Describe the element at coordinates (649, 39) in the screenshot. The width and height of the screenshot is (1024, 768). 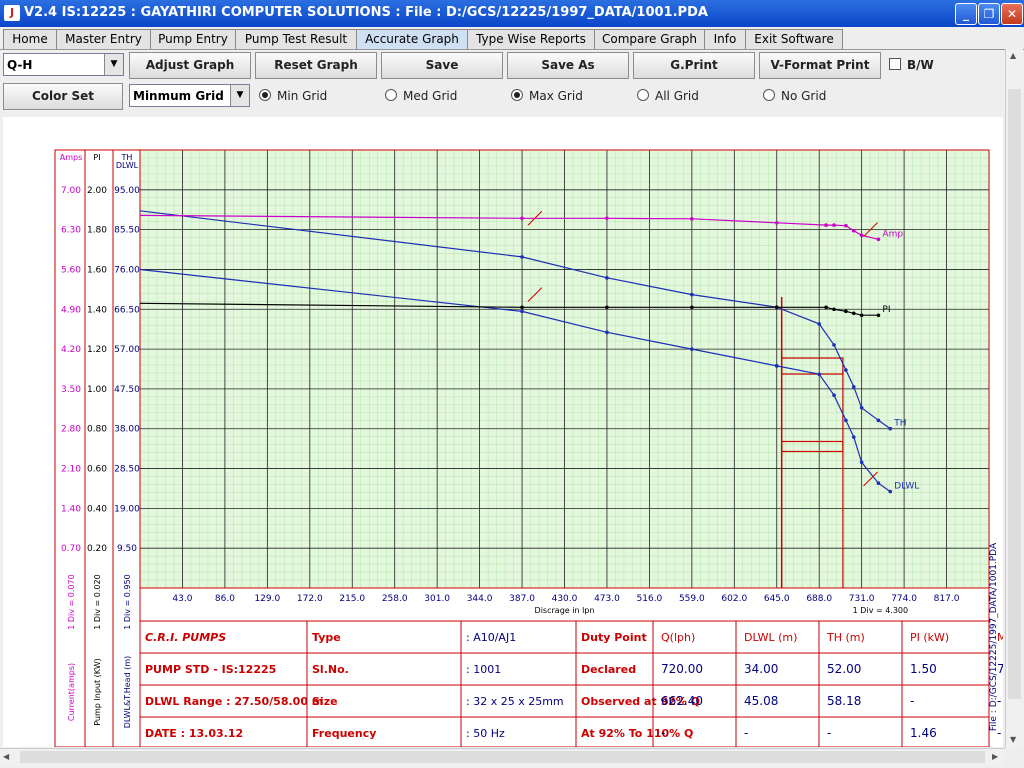
I see `tab-compare-graph: Compare Graph` at that location.